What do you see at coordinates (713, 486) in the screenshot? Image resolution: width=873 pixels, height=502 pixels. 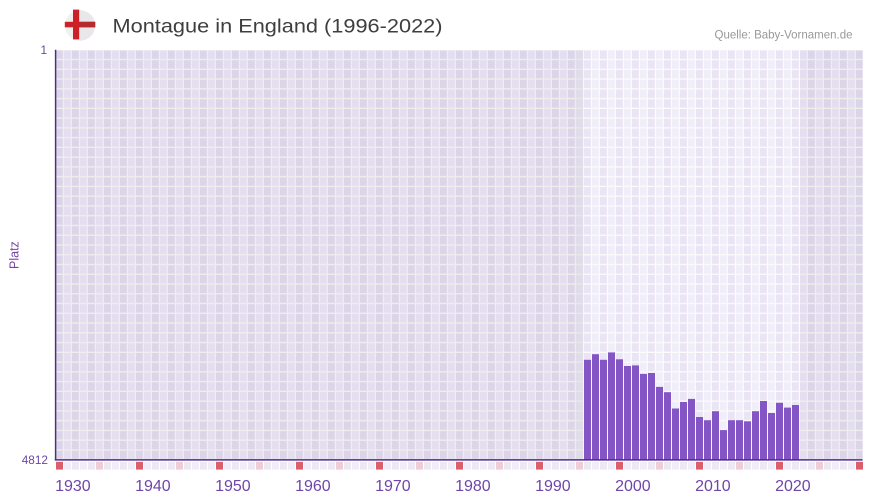 I see `svg-text: 2010` at bounding box center [713, 486].